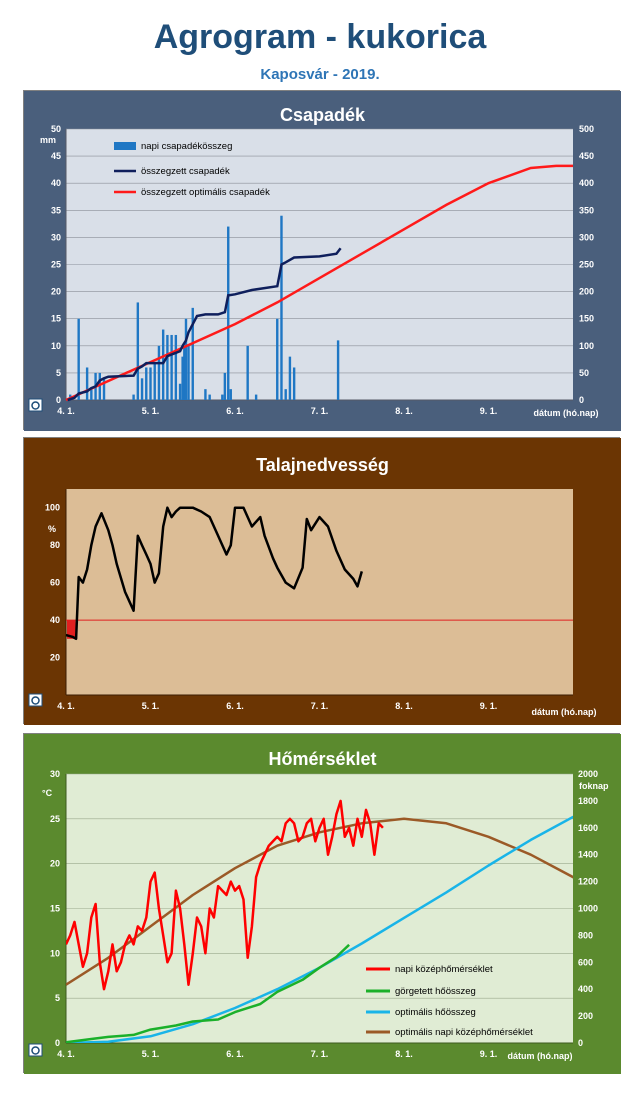  I want to click on y2-tick-label: 200, so click(585, 1016).